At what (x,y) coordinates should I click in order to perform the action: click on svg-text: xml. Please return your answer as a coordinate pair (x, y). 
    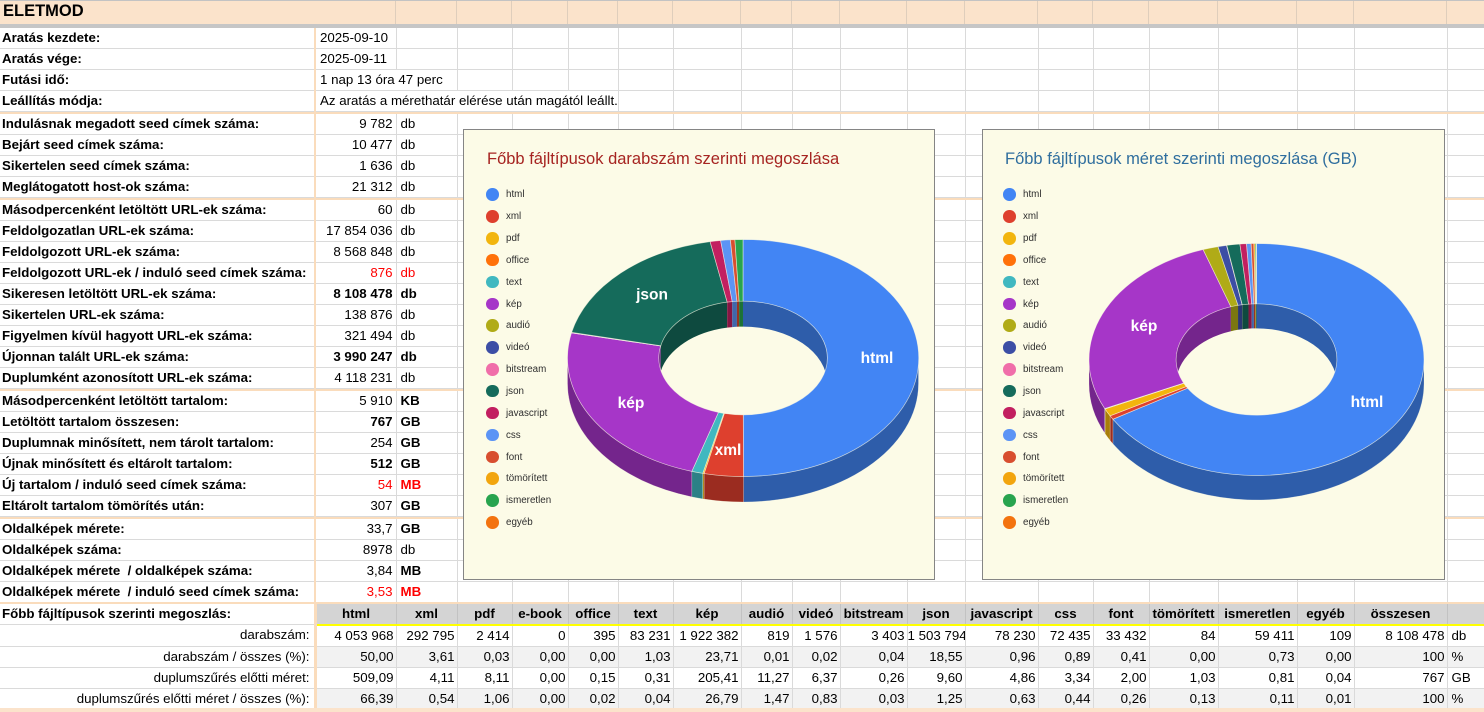
    Looking at the image, I should click on (728, 450).